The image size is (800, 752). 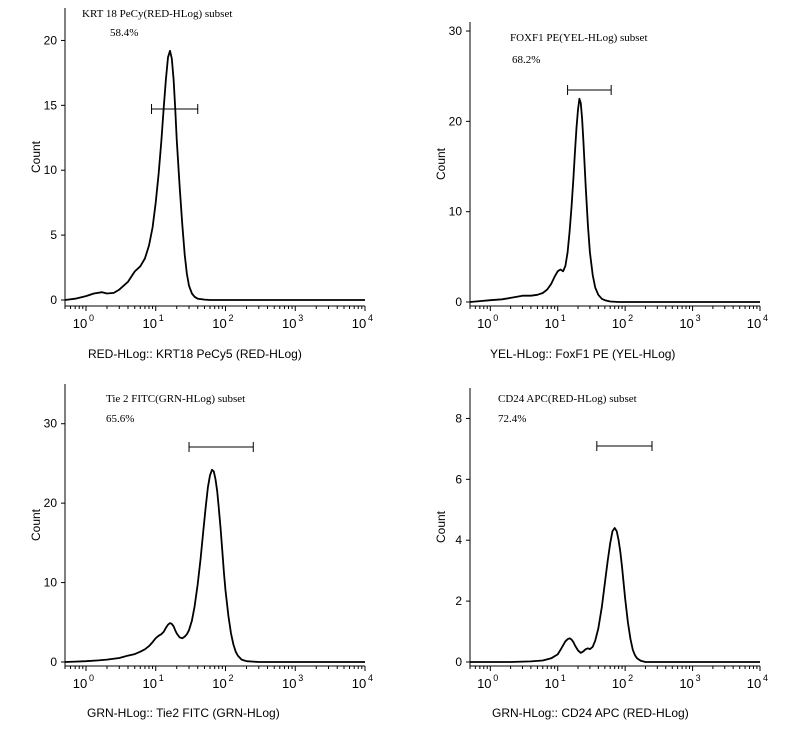 What do you see at coordinates (458, 479) in the screenshot?
I see `y-tick-label: 6` at bounding box center [458, 479].